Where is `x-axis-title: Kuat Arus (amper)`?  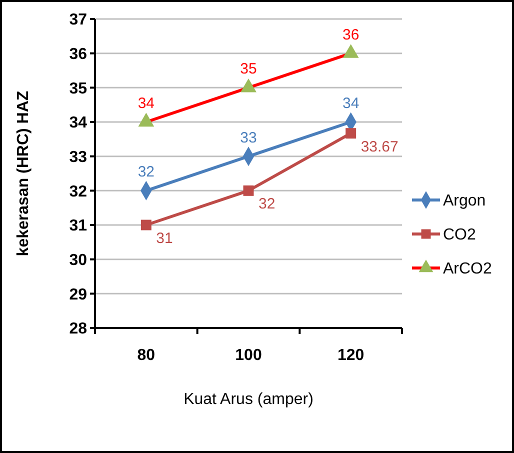 x-axis-title: Kuat Arus (amper) is located at coordinates (249, 399).